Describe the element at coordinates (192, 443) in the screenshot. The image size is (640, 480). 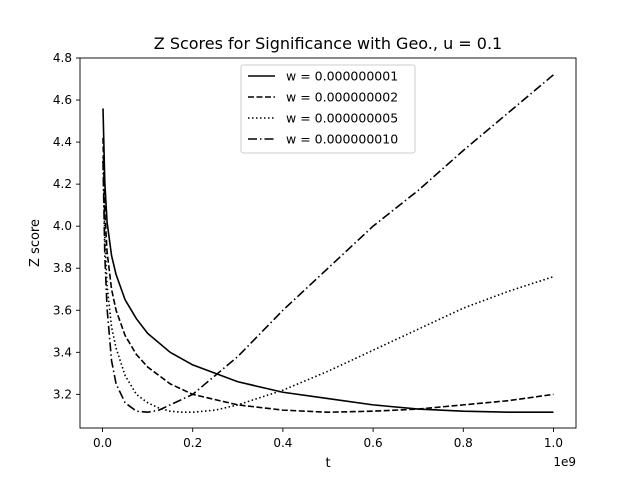
I see `x-tick-label: 0.2` at that location.